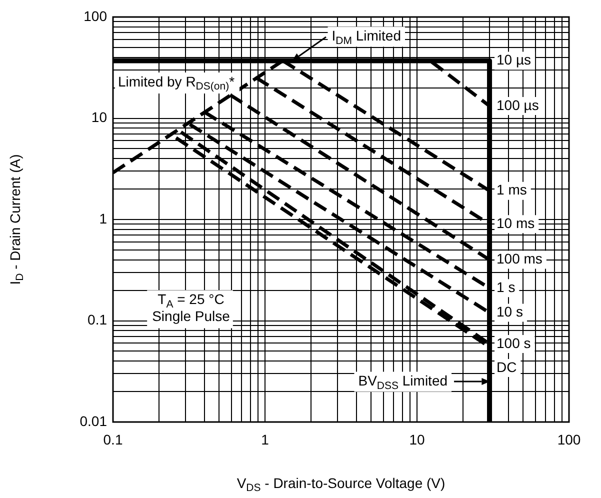 The height and width of the screenshot is (498, 601). I want to click on y-tick-label: 0.1, so click(98, 320).